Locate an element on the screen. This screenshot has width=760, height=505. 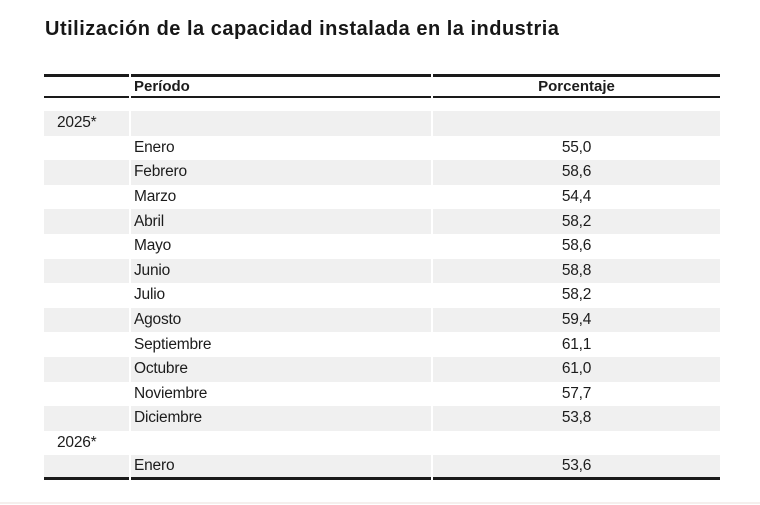
column-header-period: Período is located at coordinates (281, 86).